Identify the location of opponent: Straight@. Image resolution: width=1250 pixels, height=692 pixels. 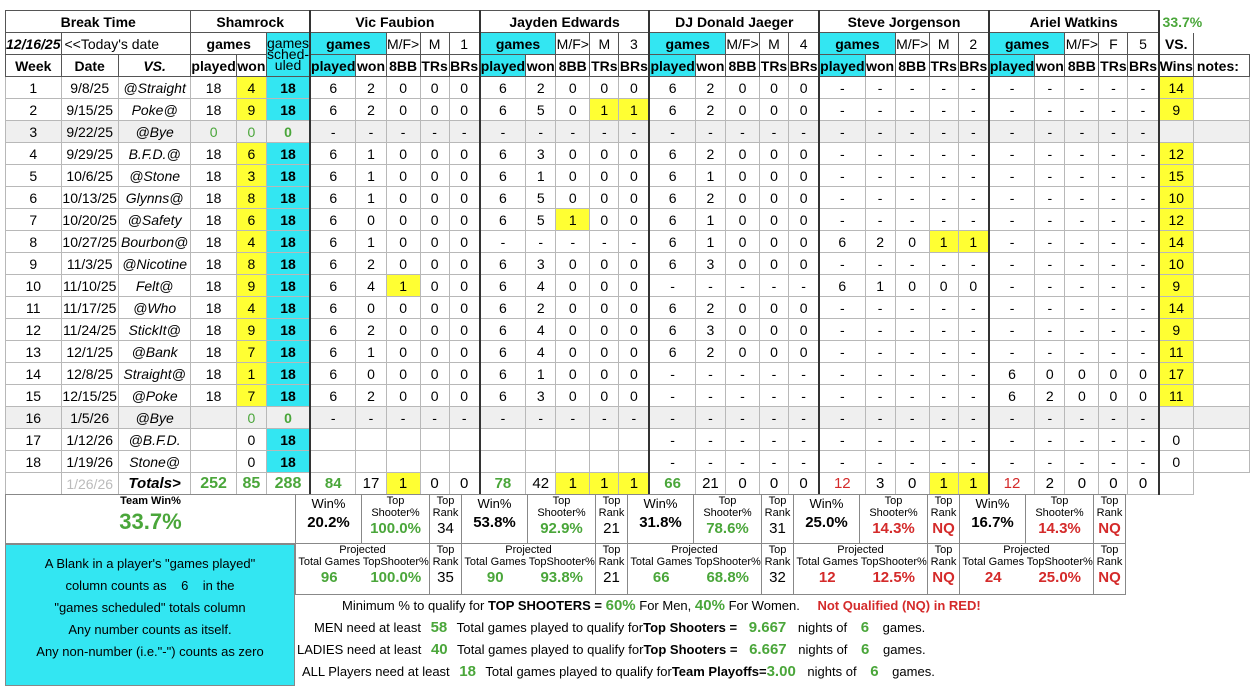
(154, 373).